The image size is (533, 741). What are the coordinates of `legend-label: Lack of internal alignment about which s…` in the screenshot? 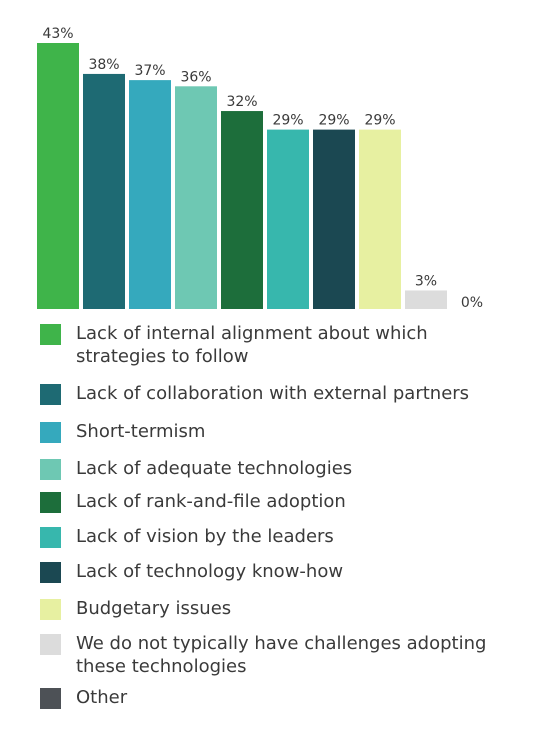 It's located at (252, 345).